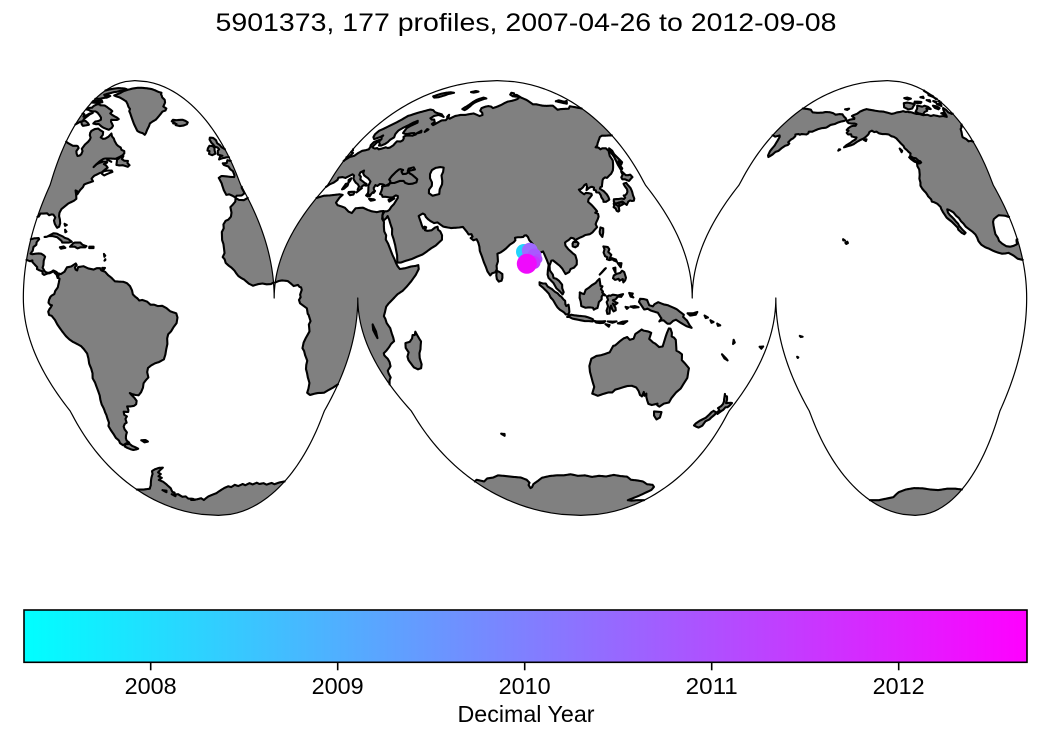 This screenshot has width=1050, height=750. I want to click on svg-text: 2011, so click(712, 686).